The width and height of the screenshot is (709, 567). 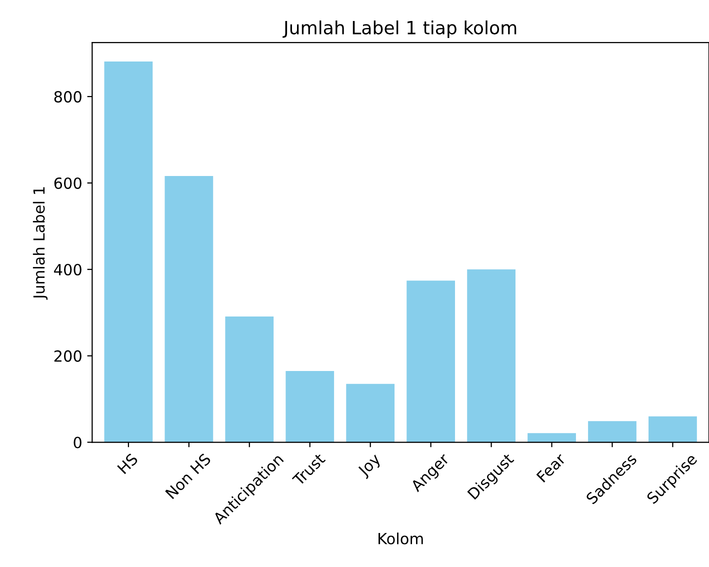 I want to click on y-tick-label: 800, so click(x=68, y=97).